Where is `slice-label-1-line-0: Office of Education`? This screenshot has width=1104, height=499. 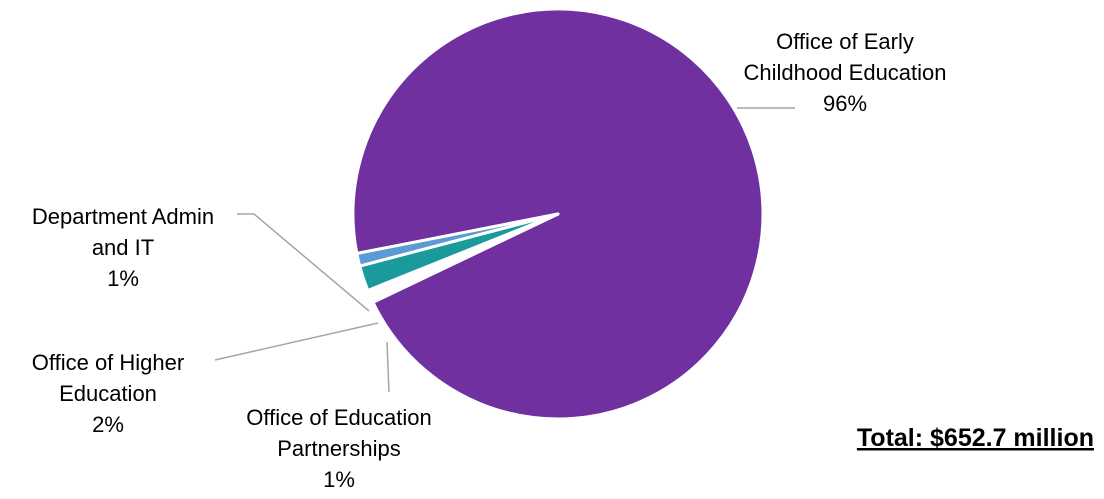 slice-label-1-line-0: Office of Education is located at coordinates (339, 417).